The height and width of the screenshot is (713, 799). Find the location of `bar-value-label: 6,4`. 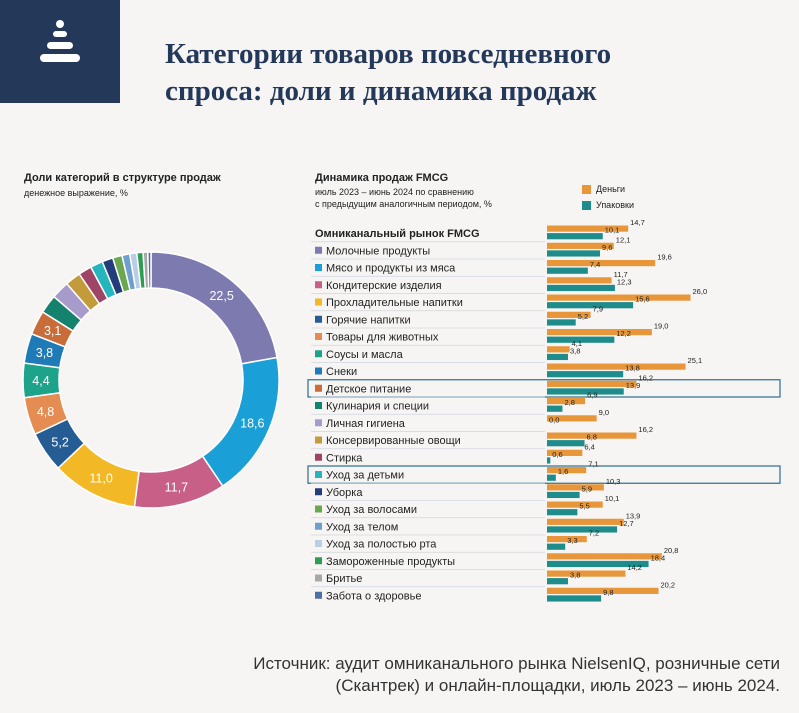

bar-value-label: 6,4 is located at coordinates (589, 446).